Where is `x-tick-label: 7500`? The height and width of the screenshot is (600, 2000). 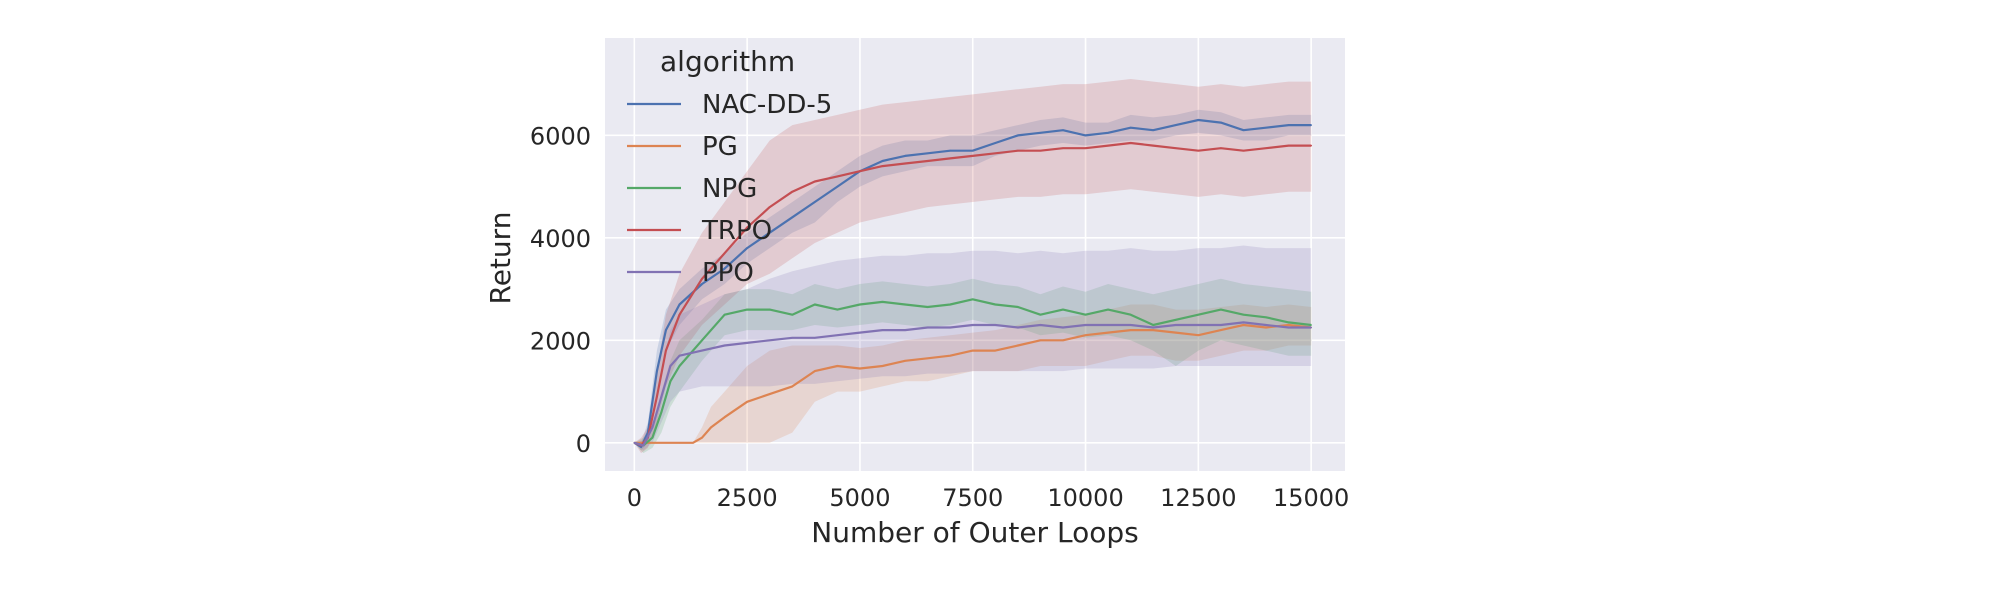
x-tick-label: 7500 is located at coordinates (972, 498).